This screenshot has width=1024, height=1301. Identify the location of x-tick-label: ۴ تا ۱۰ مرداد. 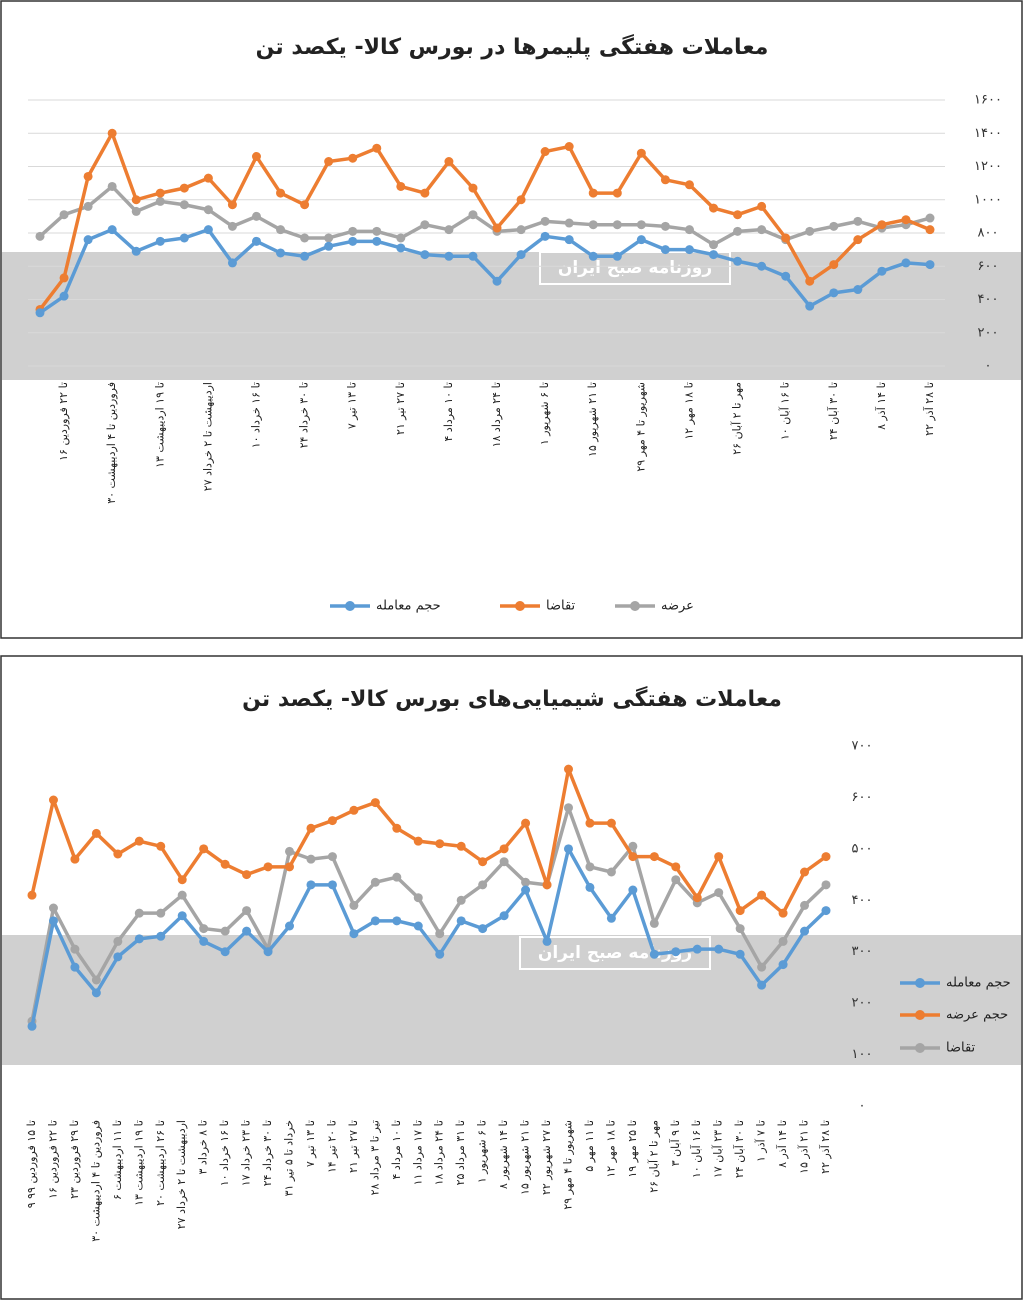
(396, 1149).